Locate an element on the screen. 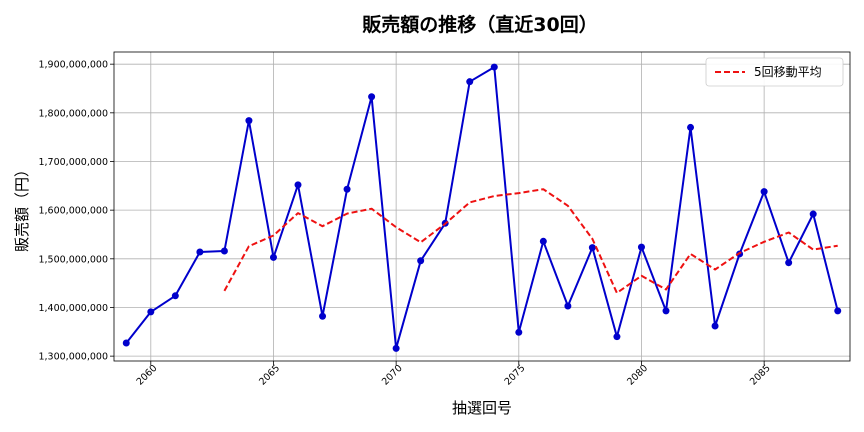 Image resolution: width=864 pixels, height=432 pixels. y-axis-label: 販売額（円） is located at coordinates (22, 207).